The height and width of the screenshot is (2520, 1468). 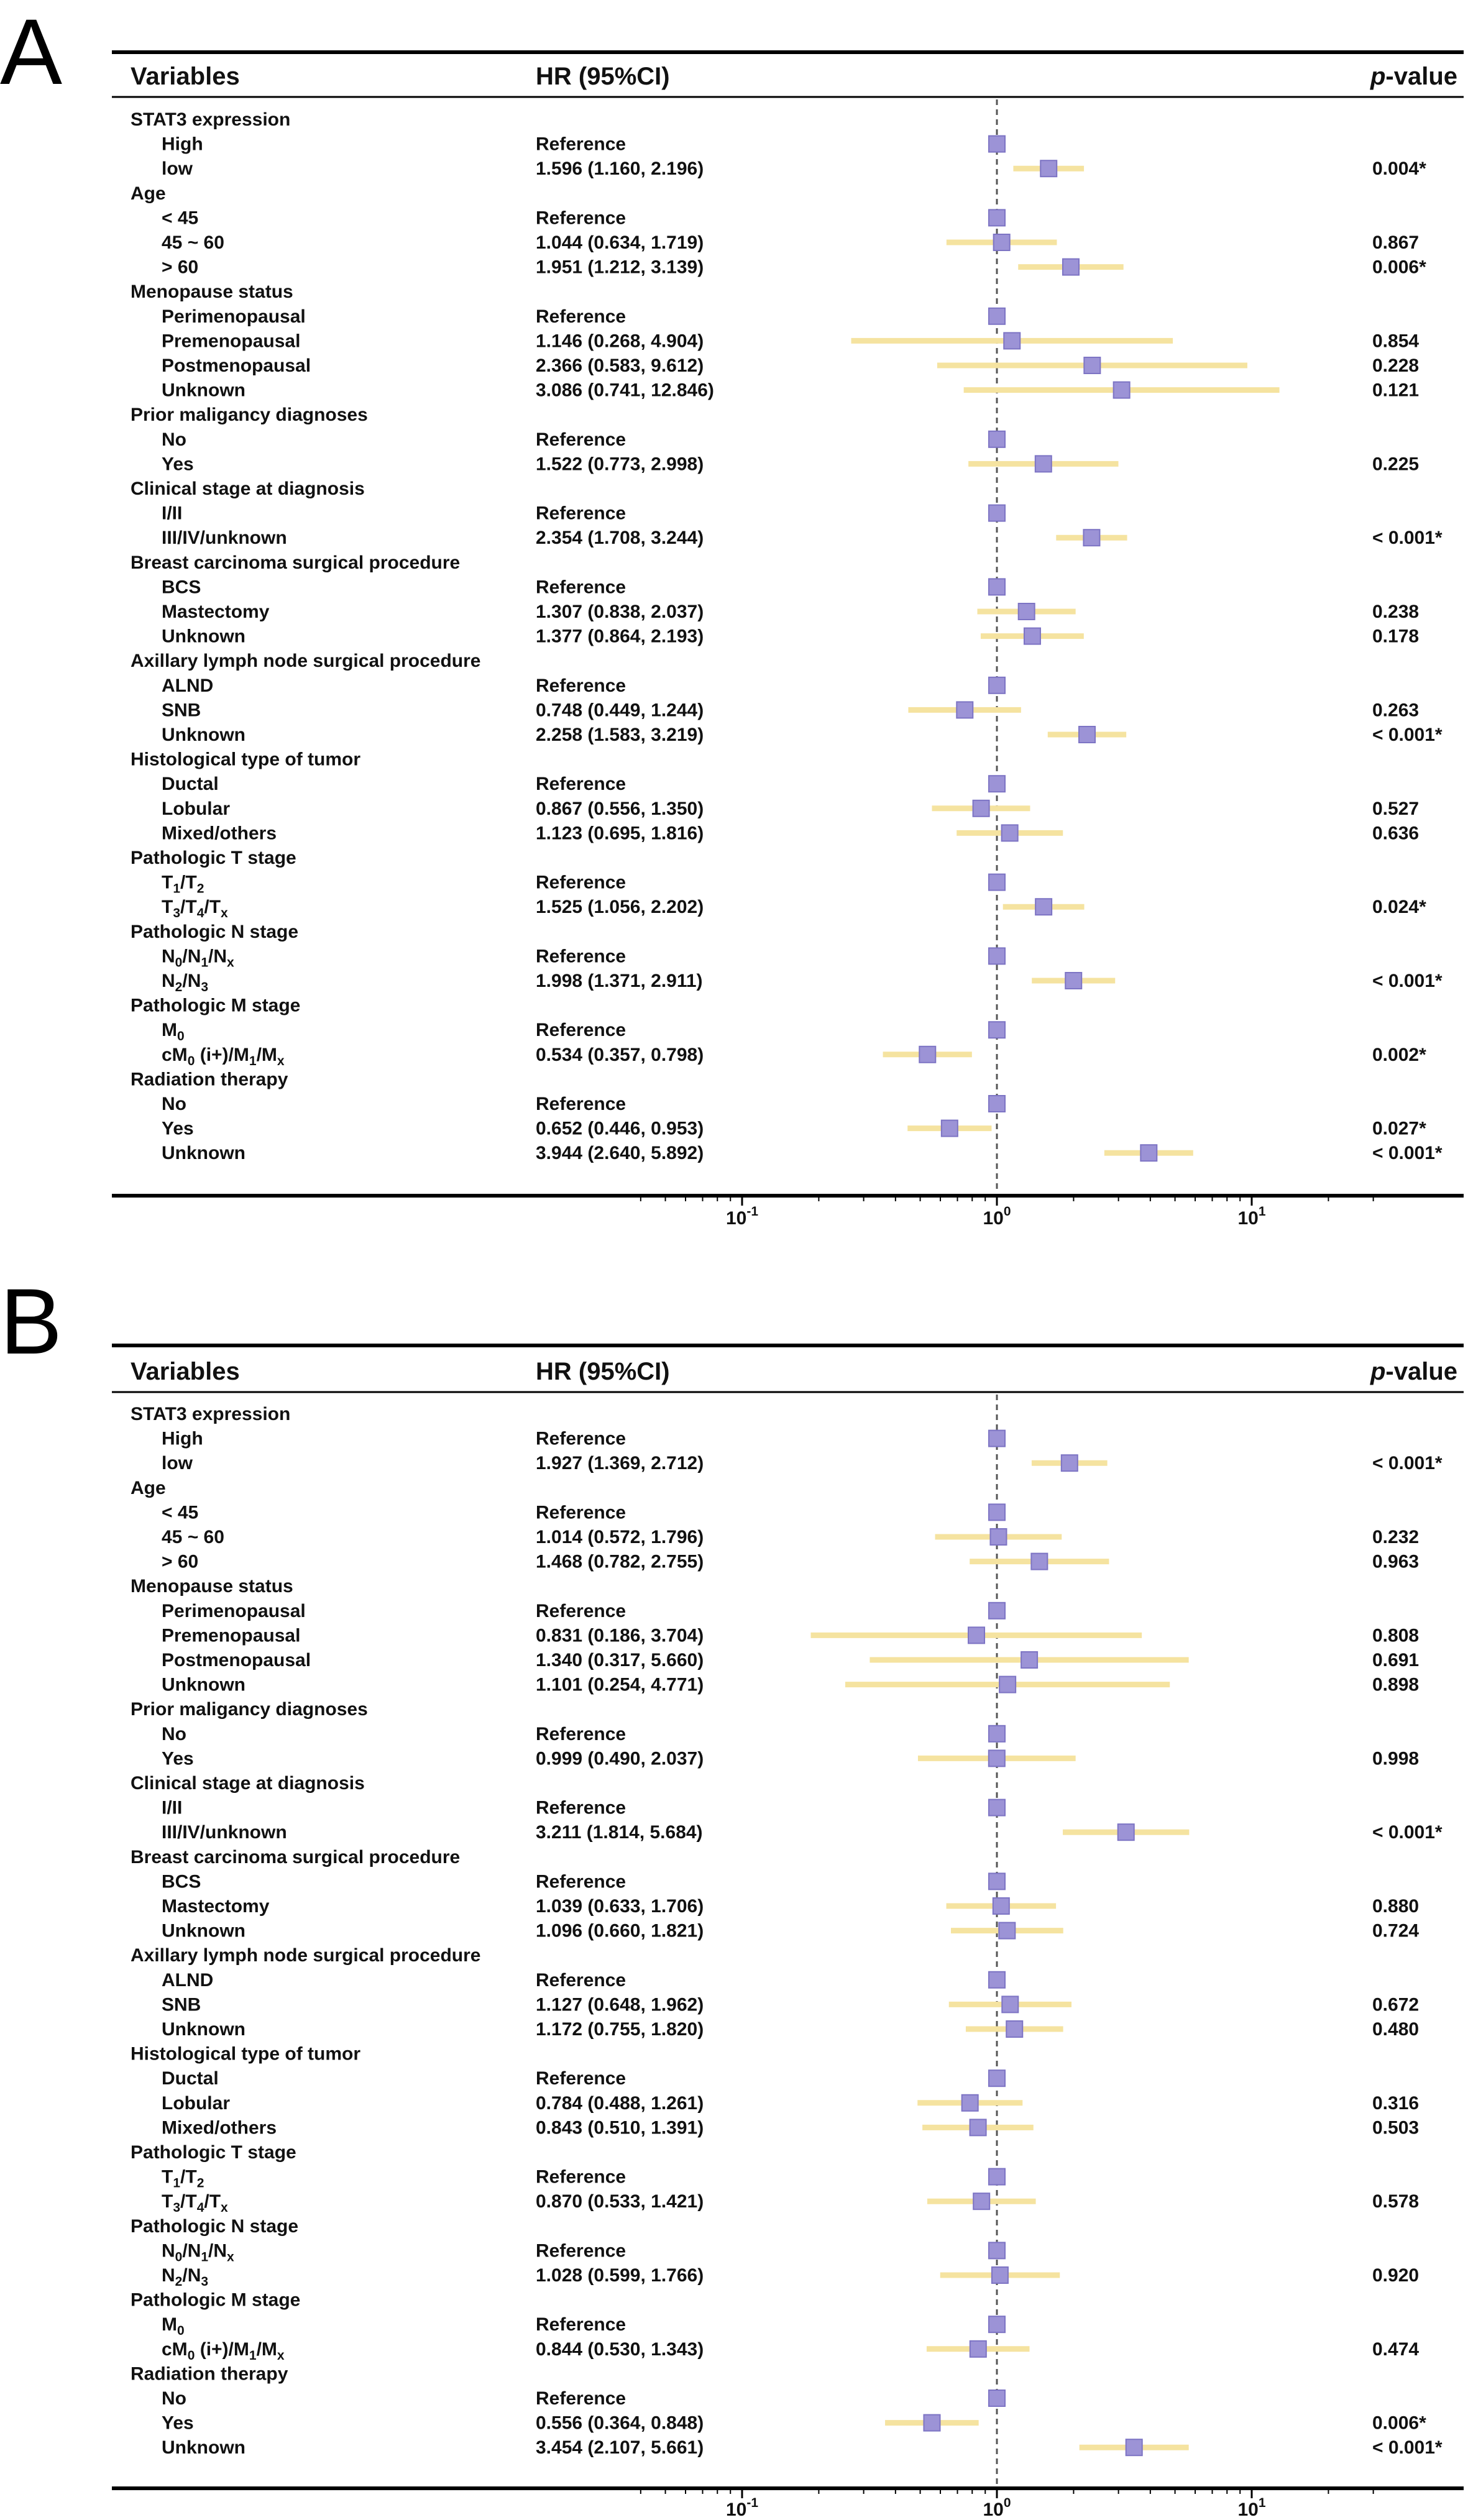 What do you see at coordinates (620, 637) in the screenshot?
I see `hr-text: 1.377 (0.864, 2.193)` at bounding box center [620, 637].